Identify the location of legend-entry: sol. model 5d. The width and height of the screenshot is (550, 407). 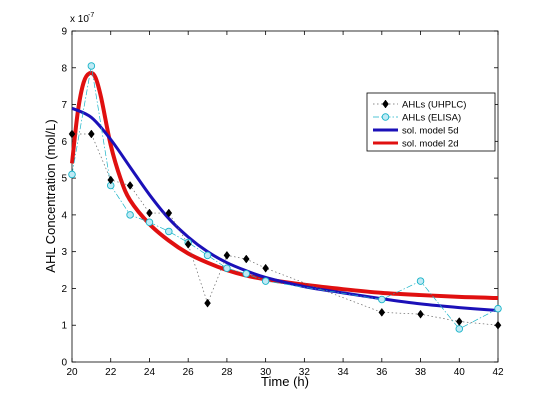
(416, 131).